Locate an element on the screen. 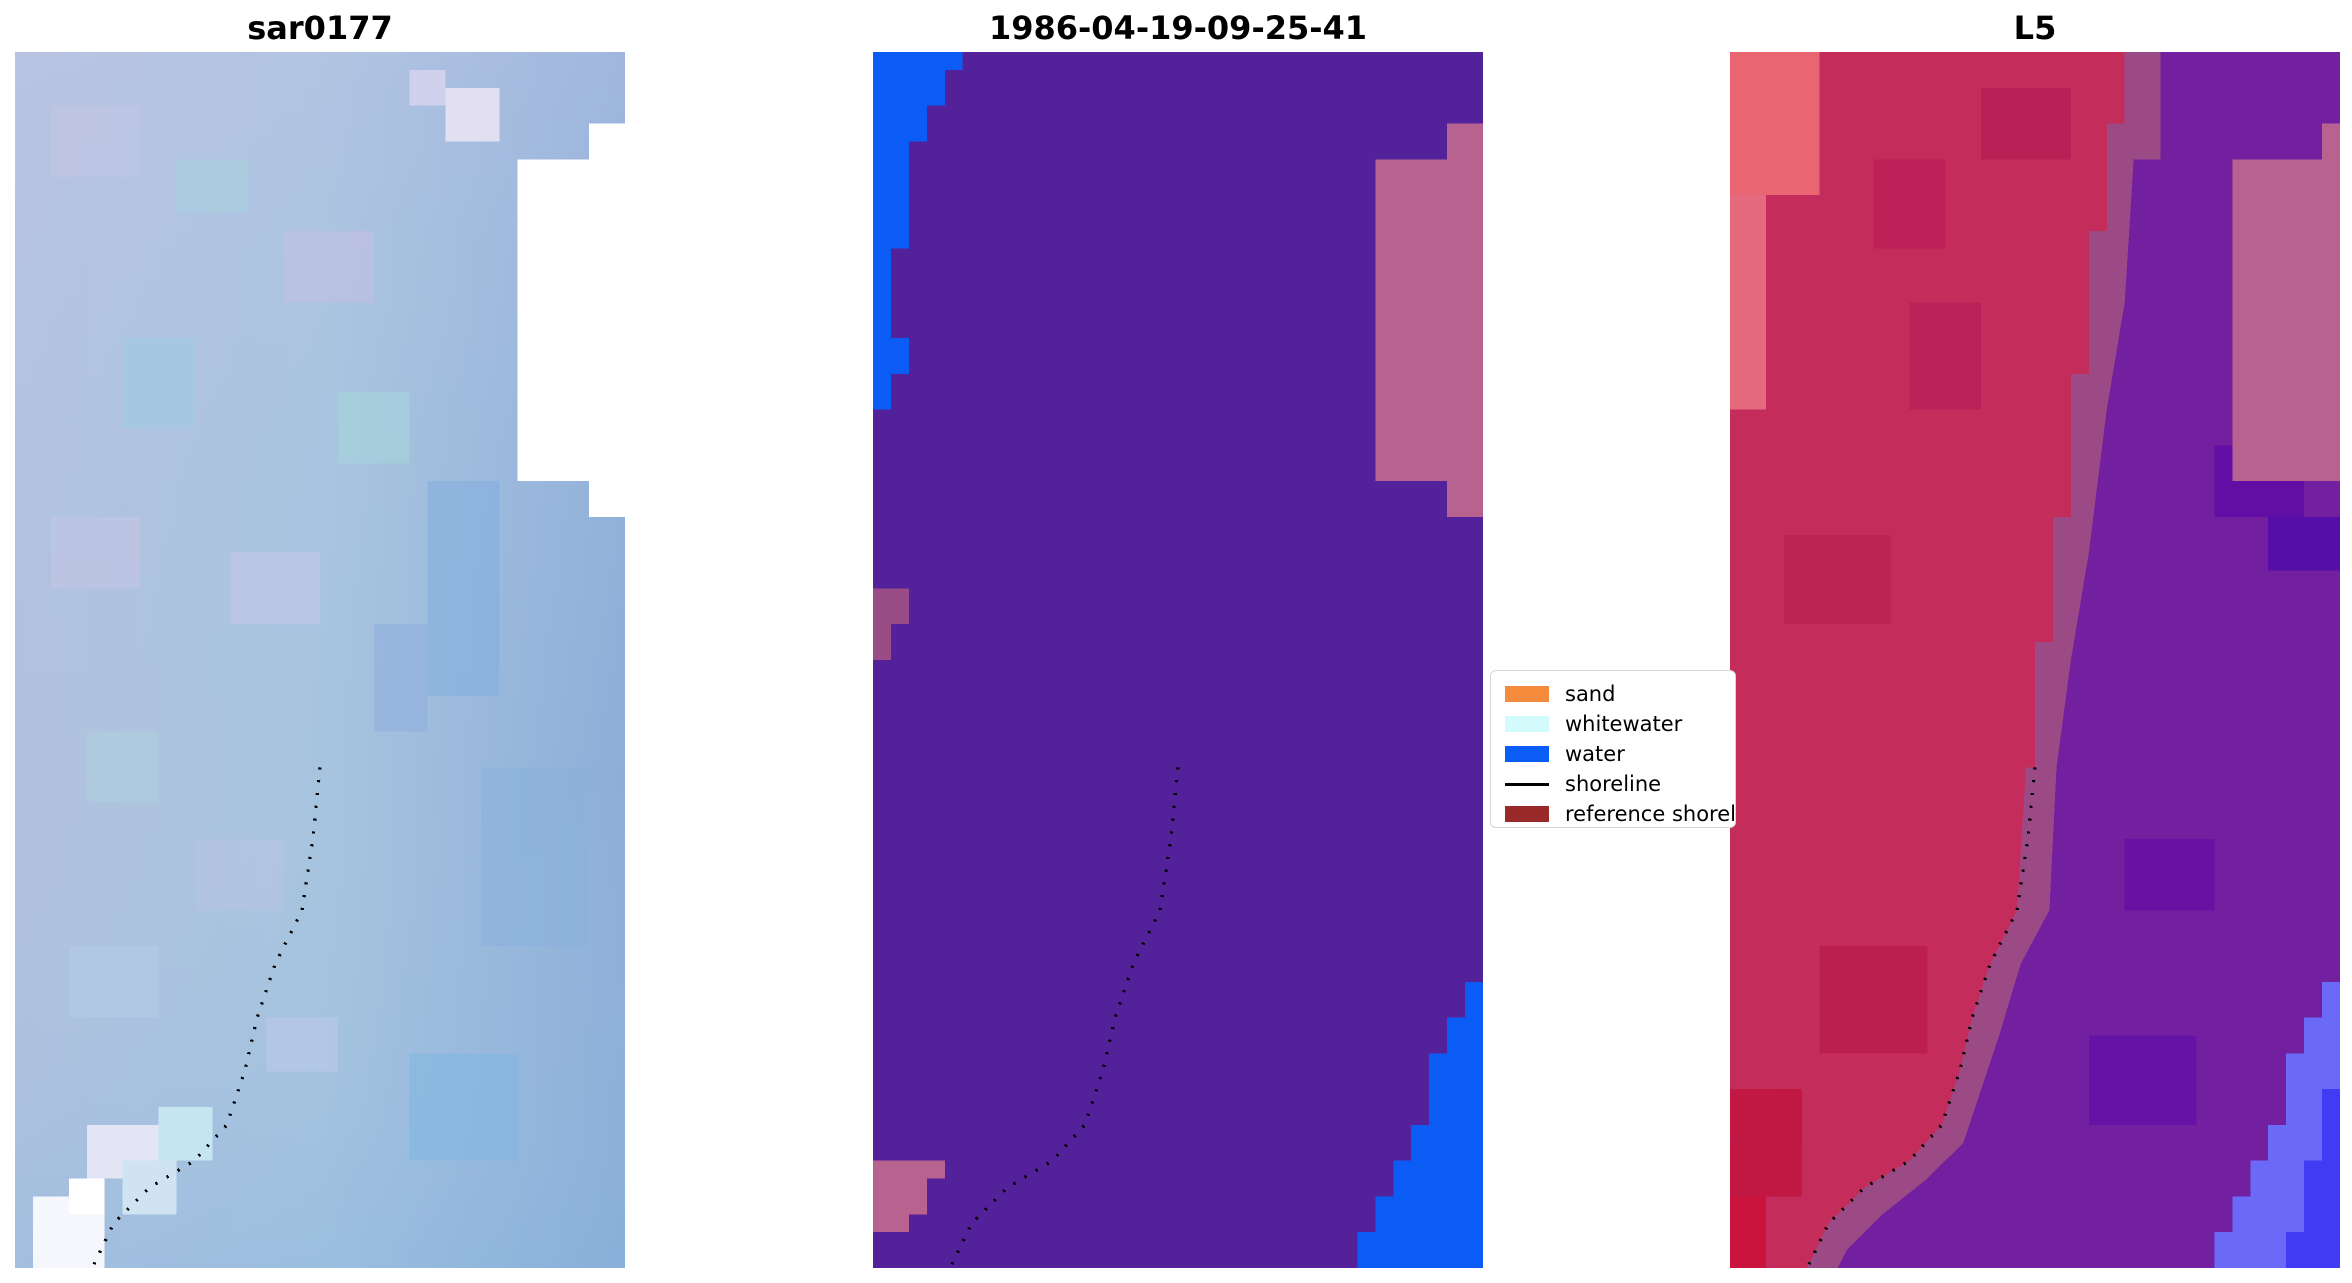 This screenshot has height=1283, width=2352. whitewater-swatch is located at coordinates (1527, 724).